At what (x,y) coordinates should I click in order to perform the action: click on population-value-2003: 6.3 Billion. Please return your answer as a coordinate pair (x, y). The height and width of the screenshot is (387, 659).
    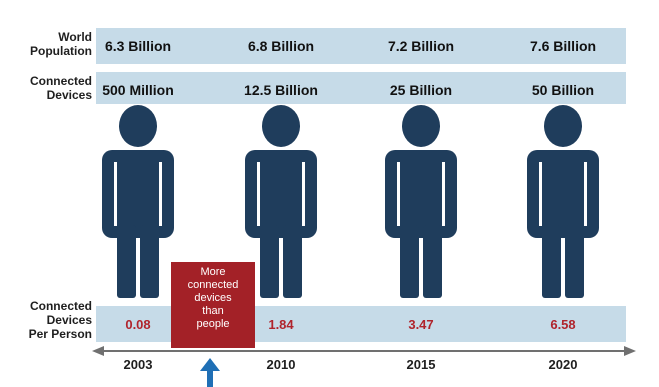
    Looking at the image, I should click on (138, 46).